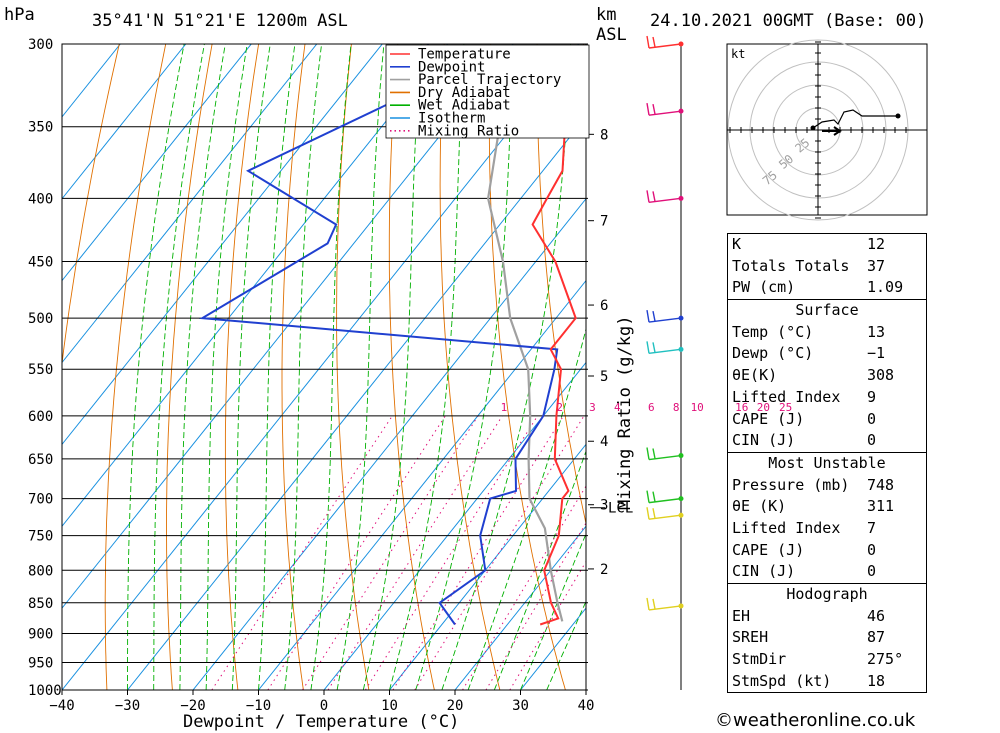 This screenshot has height=733, width=1000. I want to click on surface-row: Lifted Index 9, so click(827, 398).